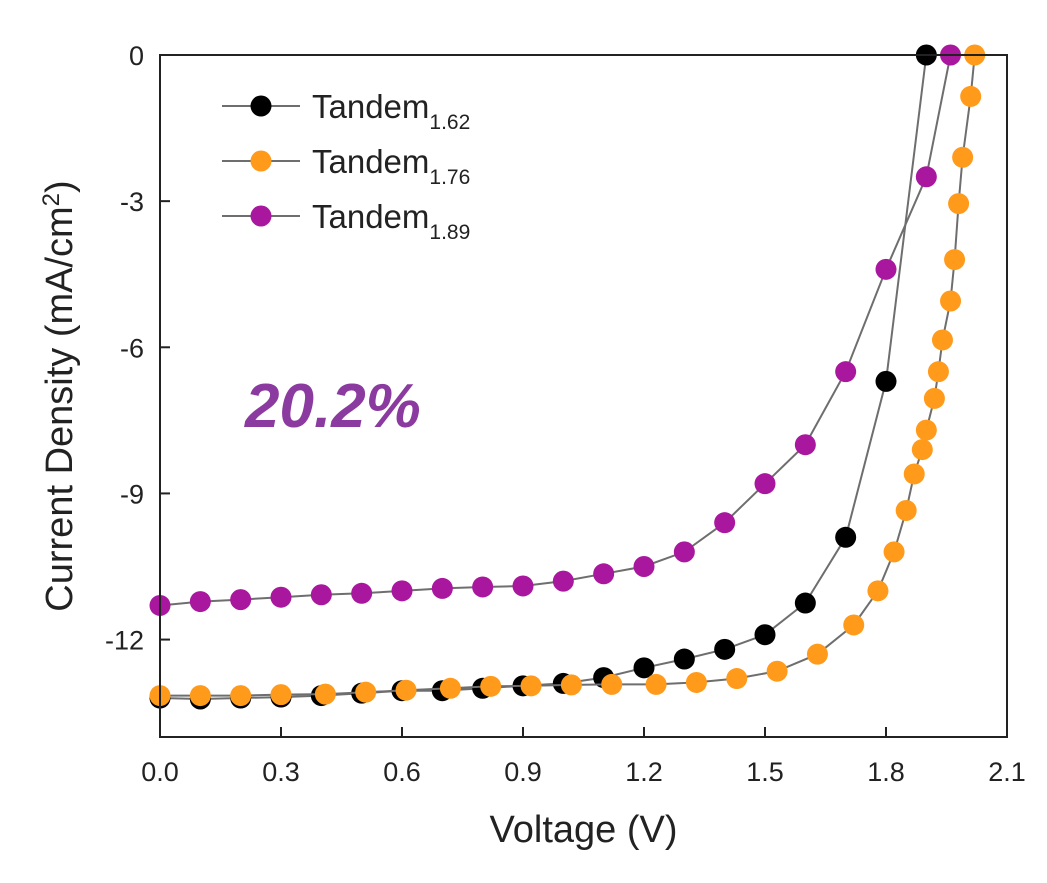 This screenshot has height=883, width=1047. I want to click on y-axis-title-main: Current Density (mA/cm, so click(60, 408).